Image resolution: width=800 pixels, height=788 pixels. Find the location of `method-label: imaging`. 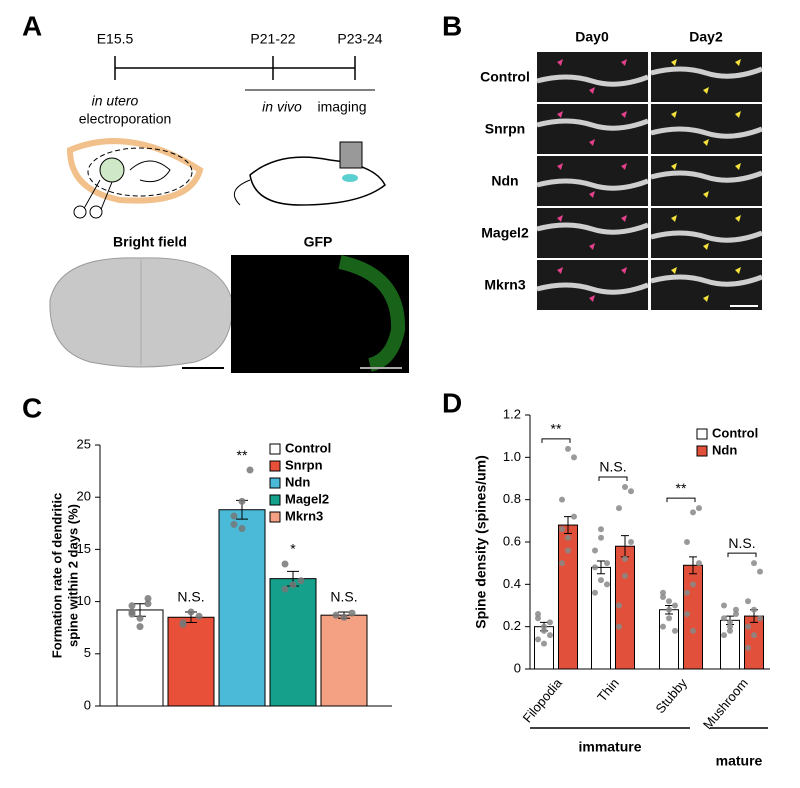

method-label: imaging is located at coordinates (341, 107).